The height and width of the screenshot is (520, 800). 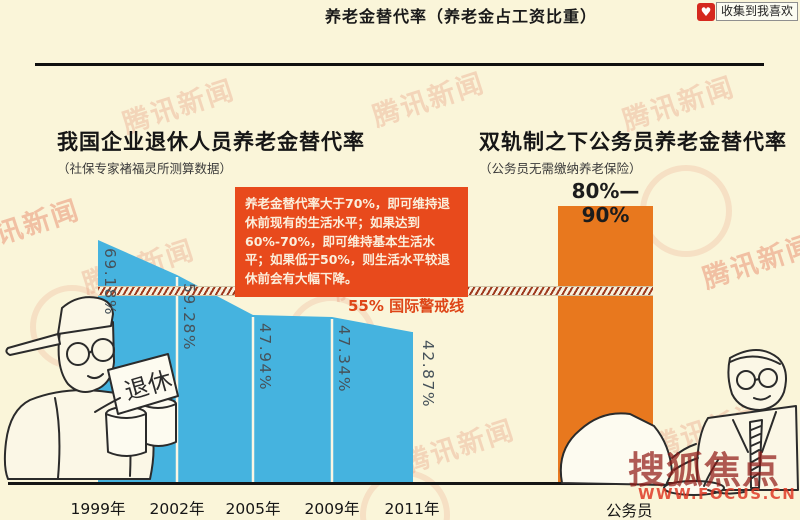 What do you see at coordinates (428, 374) in the screenshot?
I see `area-value-label: 42.87%` at bounding box center [428, 374].